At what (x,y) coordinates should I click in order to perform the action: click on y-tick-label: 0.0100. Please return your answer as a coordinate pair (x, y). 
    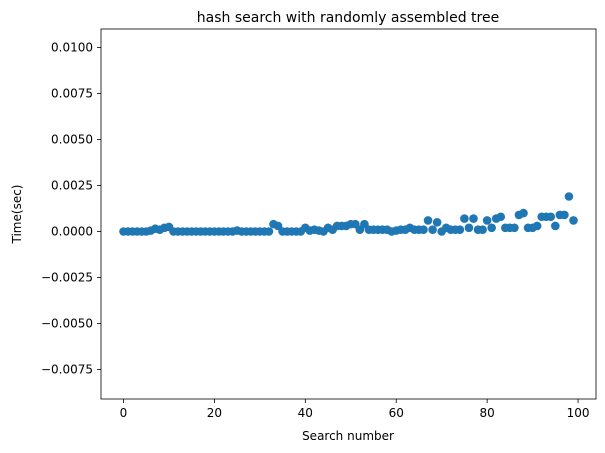
    Looking at the image, I should click on (72, 47).